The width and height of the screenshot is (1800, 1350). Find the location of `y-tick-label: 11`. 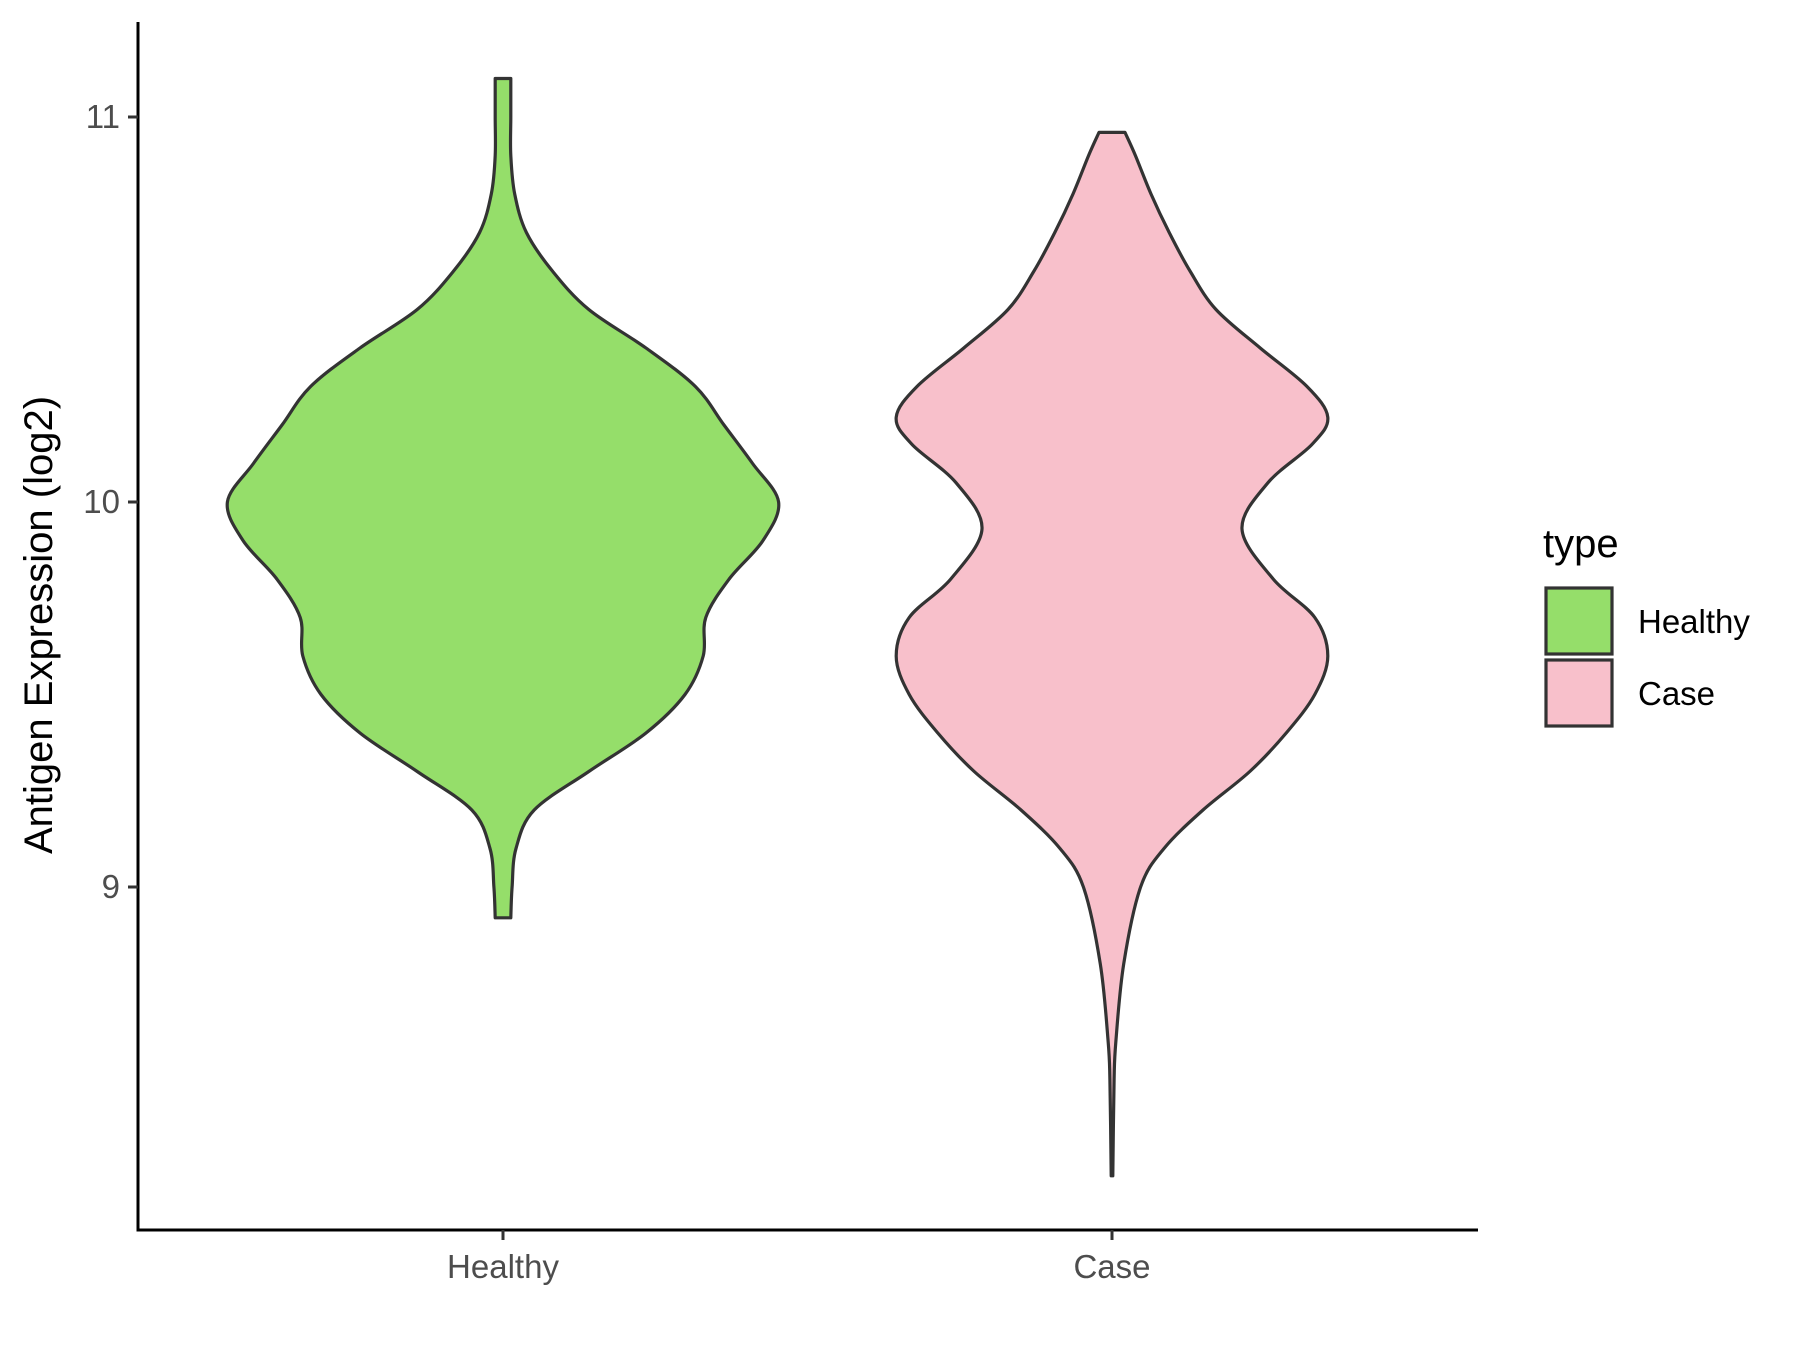

y-tick-label: 11 is located at coordinates (103, 116).